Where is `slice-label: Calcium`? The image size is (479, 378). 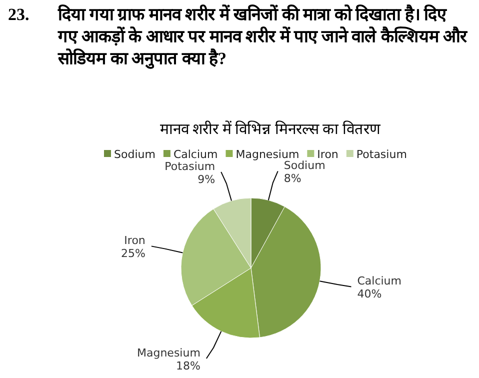 slice-label: Calcium is located at coordinates (379, 281).